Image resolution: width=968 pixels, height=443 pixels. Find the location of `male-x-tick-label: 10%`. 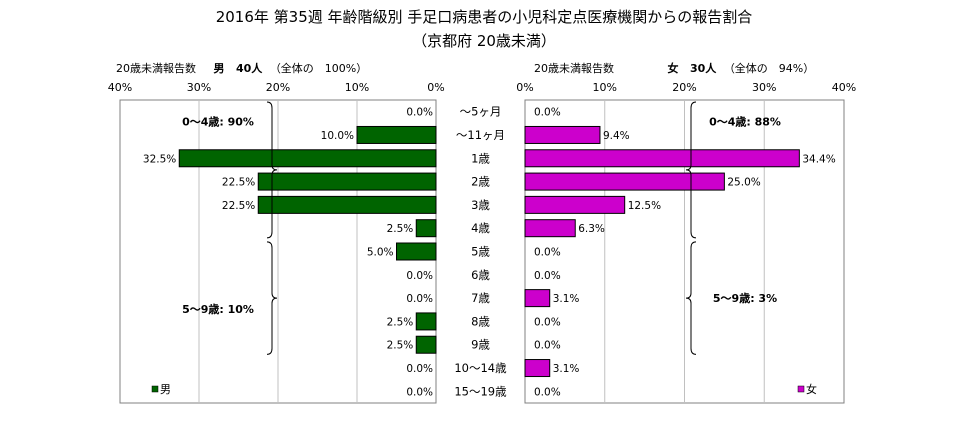

male-x-tick-label: 10% is located at coordinates (357, 87).